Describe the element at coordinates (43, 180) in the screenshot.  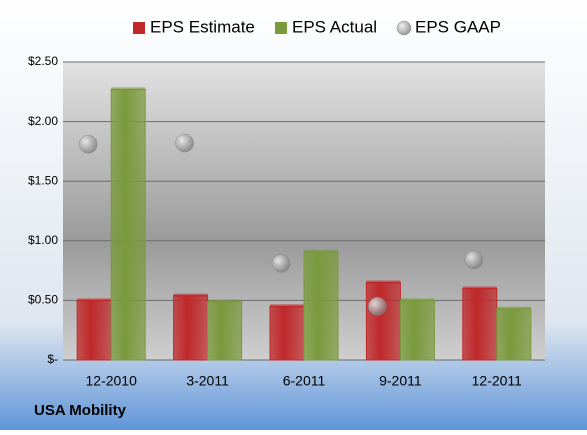
I see `y-tick-label: $1.50` at that location.